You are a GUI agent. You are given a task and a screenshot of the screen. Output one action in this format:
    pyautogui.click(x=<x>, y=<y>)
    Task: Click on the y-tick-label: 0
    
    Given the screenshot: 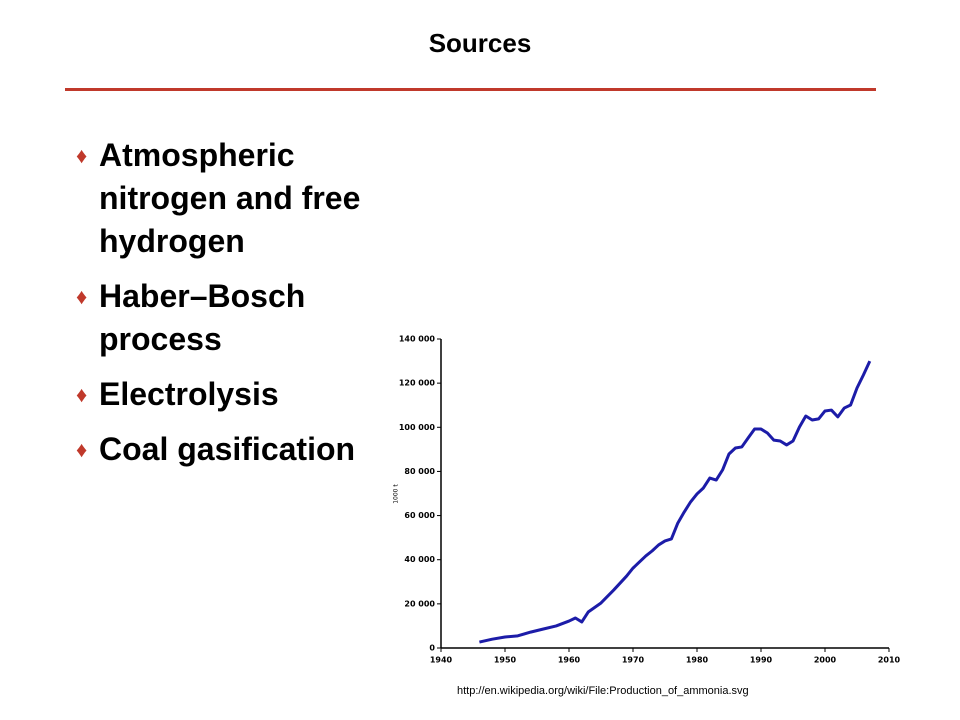 What is the action you would take?
    pyautogui.click(x=432, y=648)
    